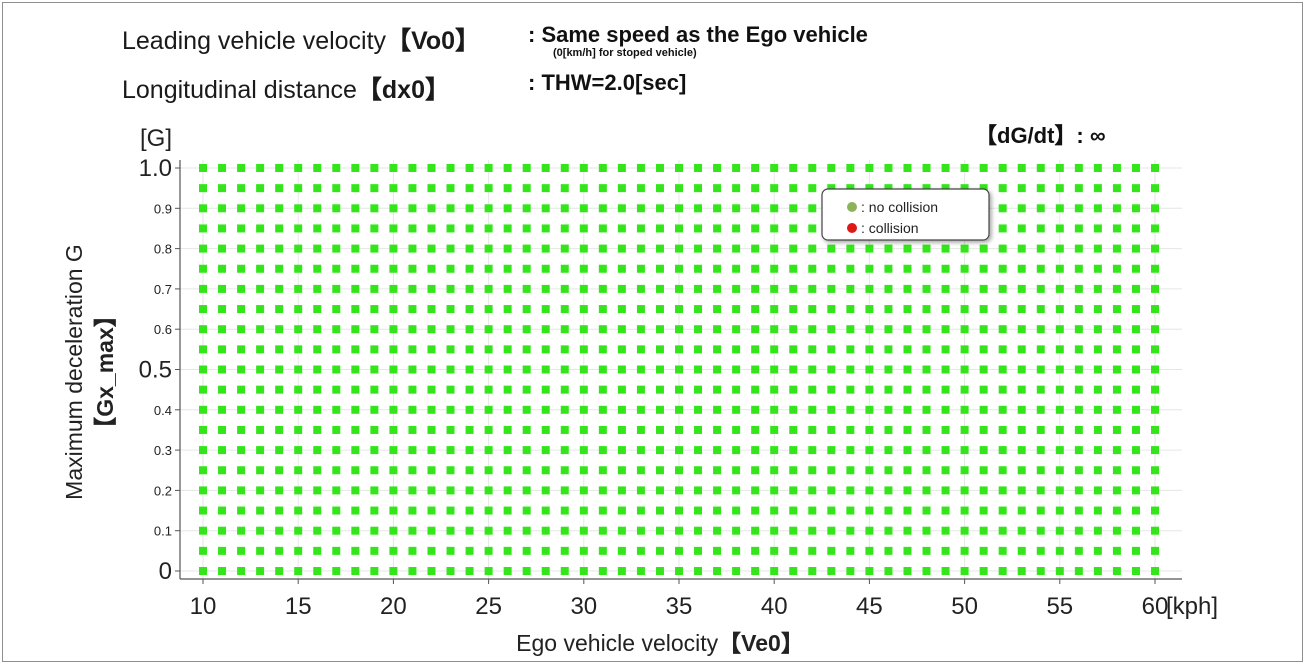 This screenshot has width=1307, height=666. I want to click on jerk-label: 【dG/dt】: ∞, so click(1040, 135).